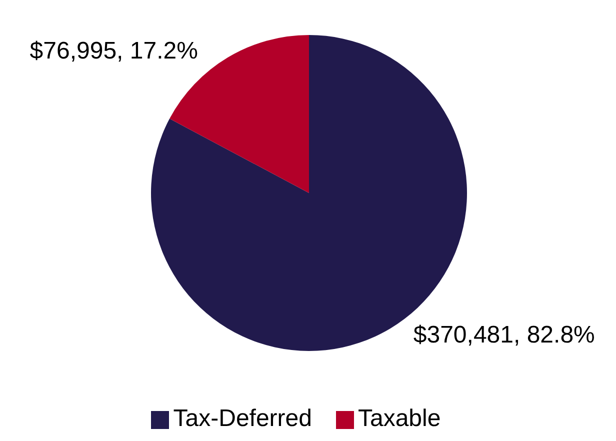  Describe the element at coordinates (114, 50) in the screenshot. I see `data-label: $76,995, 17.2%` at that location.